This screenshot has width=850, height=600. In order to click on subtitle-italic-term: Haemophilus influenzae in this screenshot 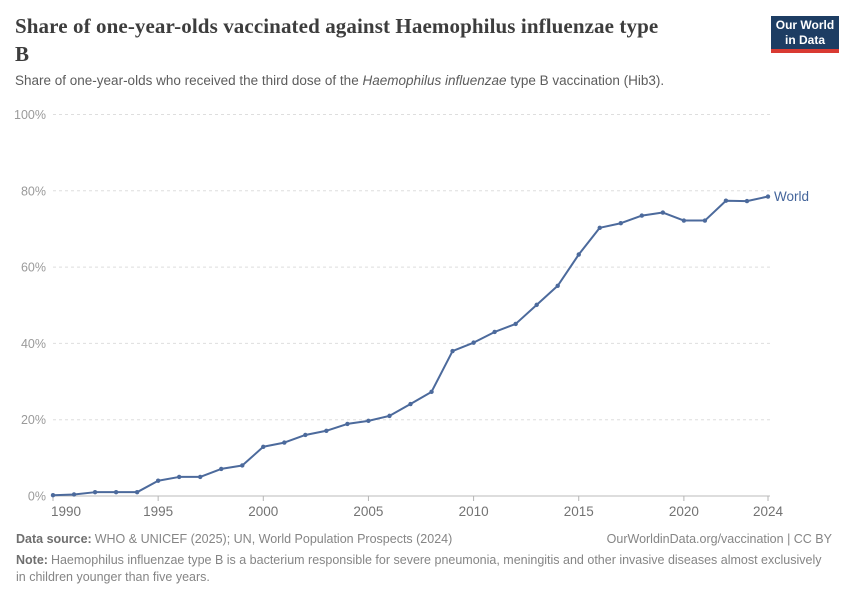, I will do `click(434, 80)`.